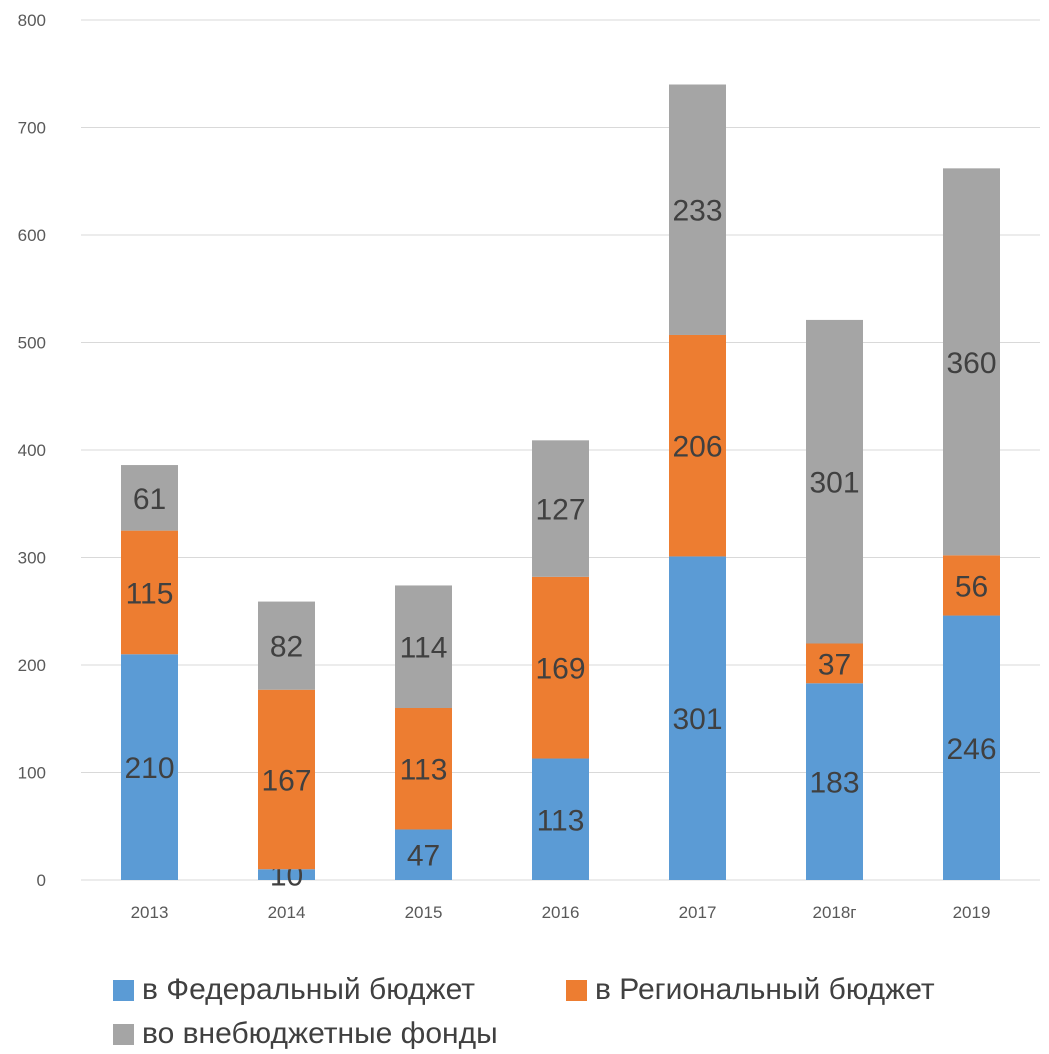  I want to click on x-tick-label-2014: 2014, so click(287, 912).